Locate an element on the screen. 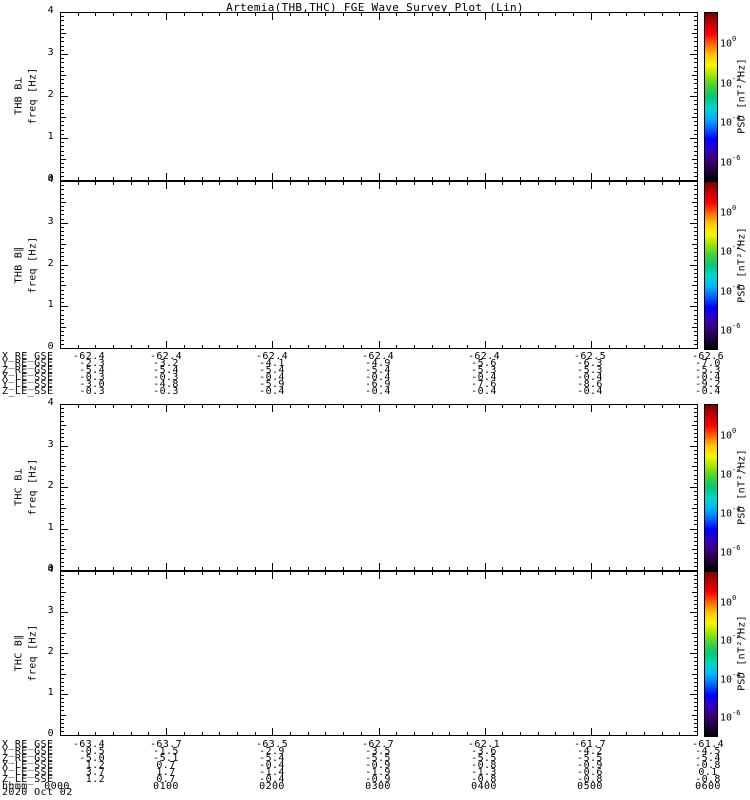 The height and width of the screenshot is (800, 750). ephemeris-value: -62.1 is located at coordinates (484, 744).